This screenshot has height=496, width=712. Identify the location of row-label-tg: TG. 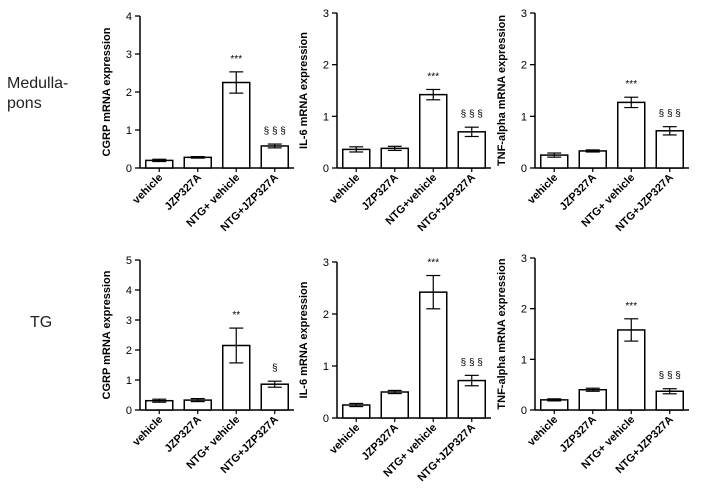
(41, 322).